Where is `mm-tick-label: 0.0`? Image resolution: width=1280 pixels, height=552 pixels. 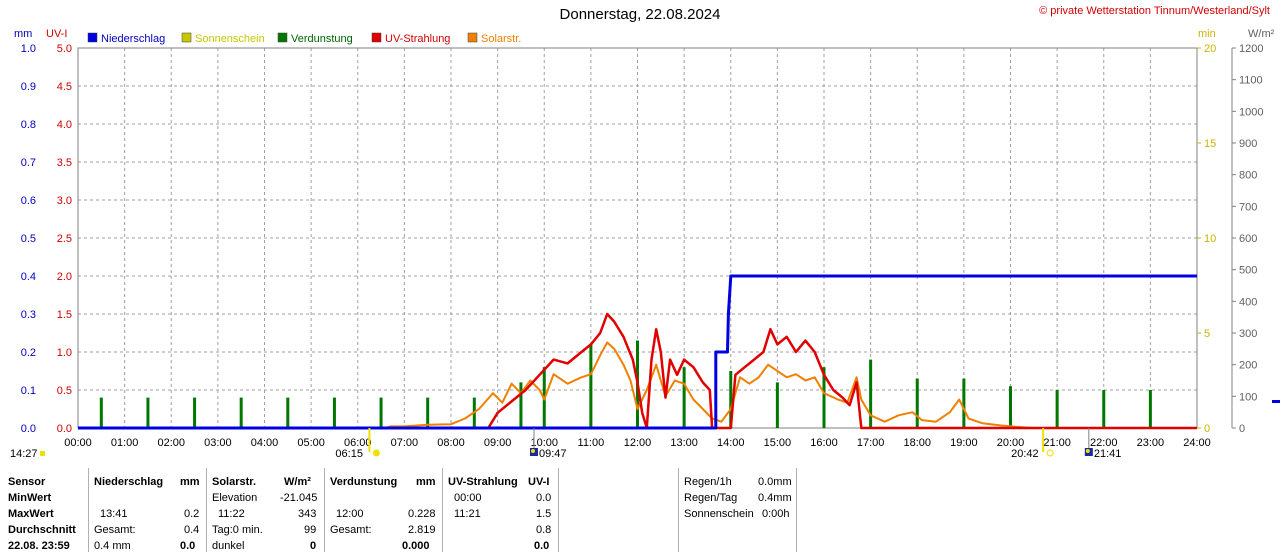 mm-tick-label: 0.0 is located at coordinates (28, 429).